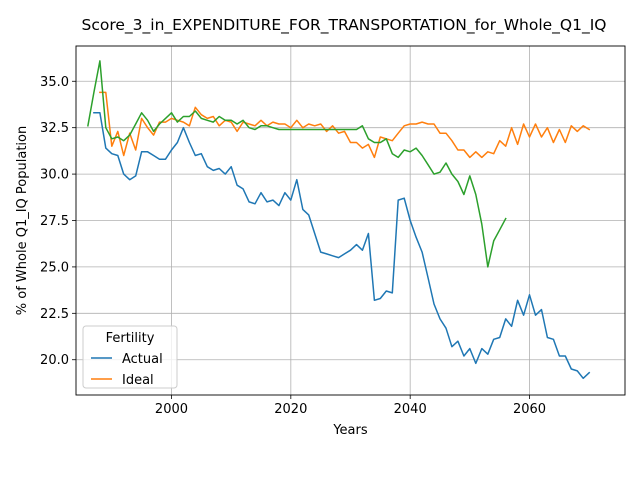 The height and width of the screenshot is (480, 640). Describe the element at coordinates (54, 128) in the screenshot. I see `y-tick-label: 32.5` at that location.